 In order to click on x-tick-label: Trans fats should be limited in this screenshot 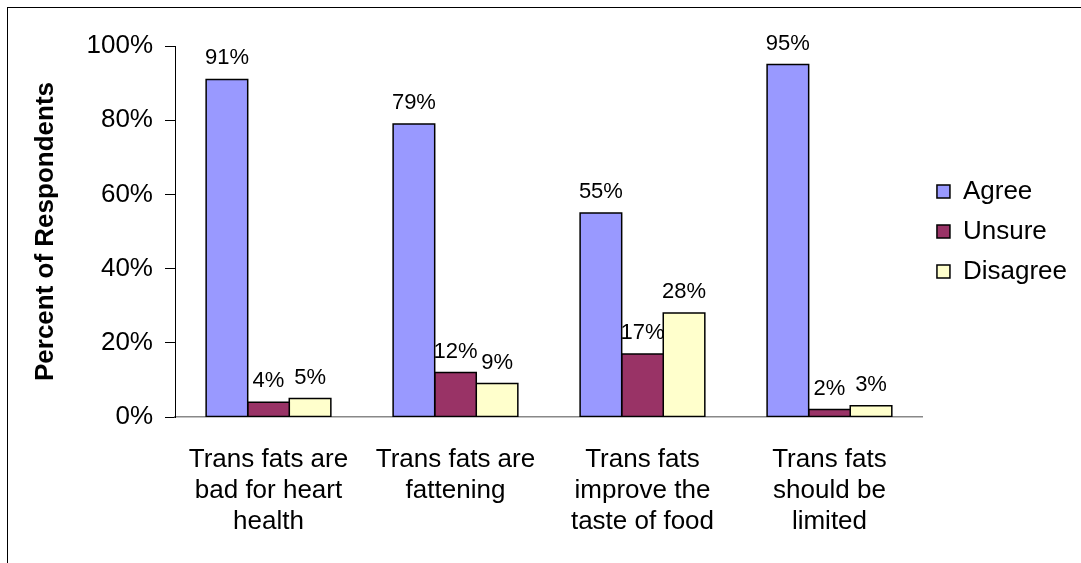, I will do `click(829, 489)`.